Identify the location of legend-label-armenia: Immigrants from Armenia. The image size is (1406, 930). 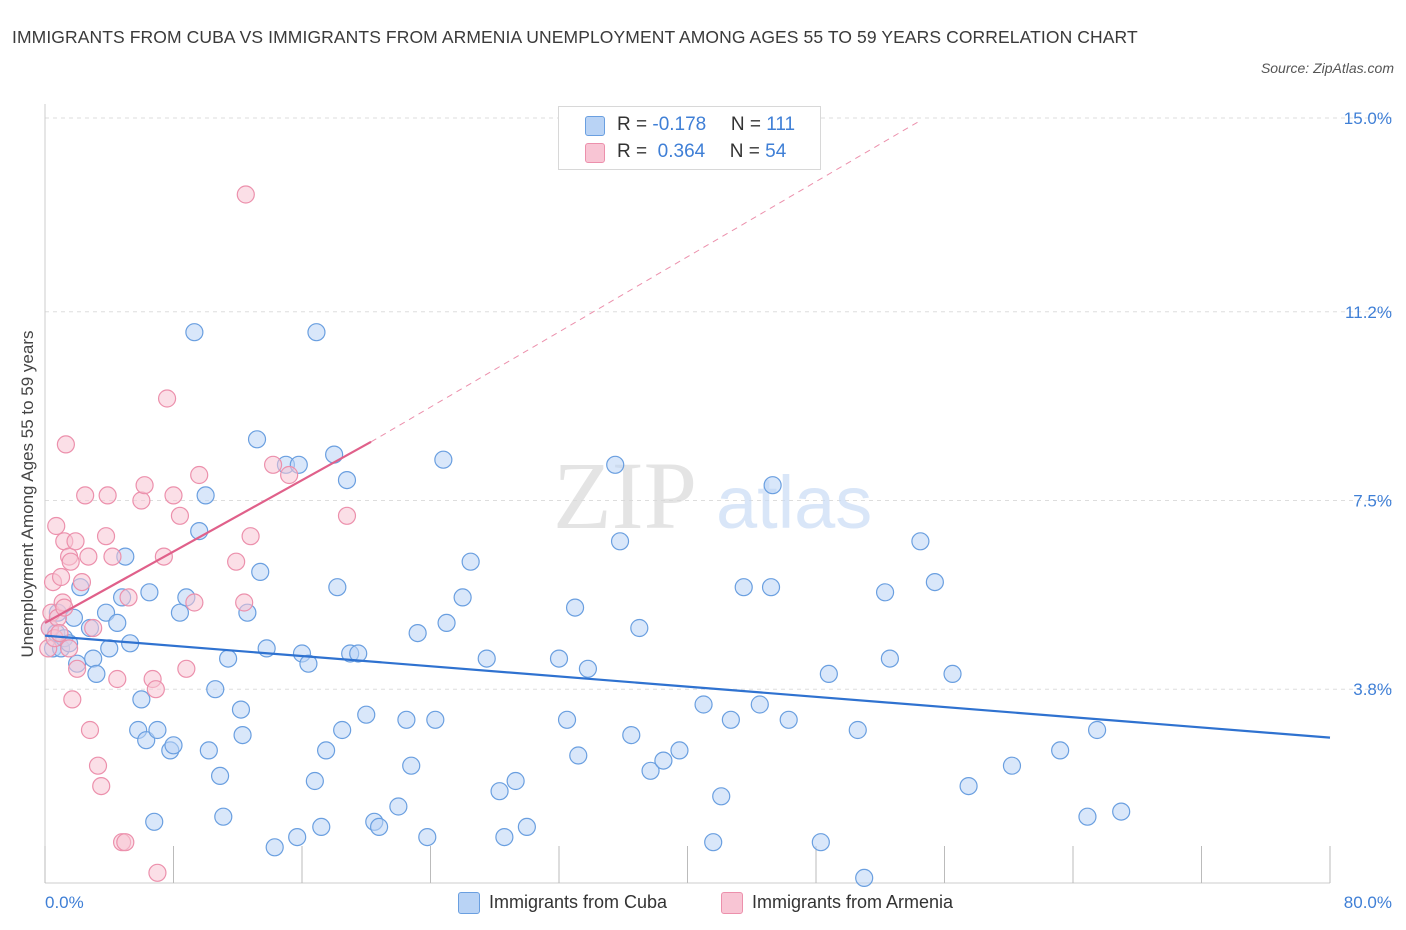
(853, 902).